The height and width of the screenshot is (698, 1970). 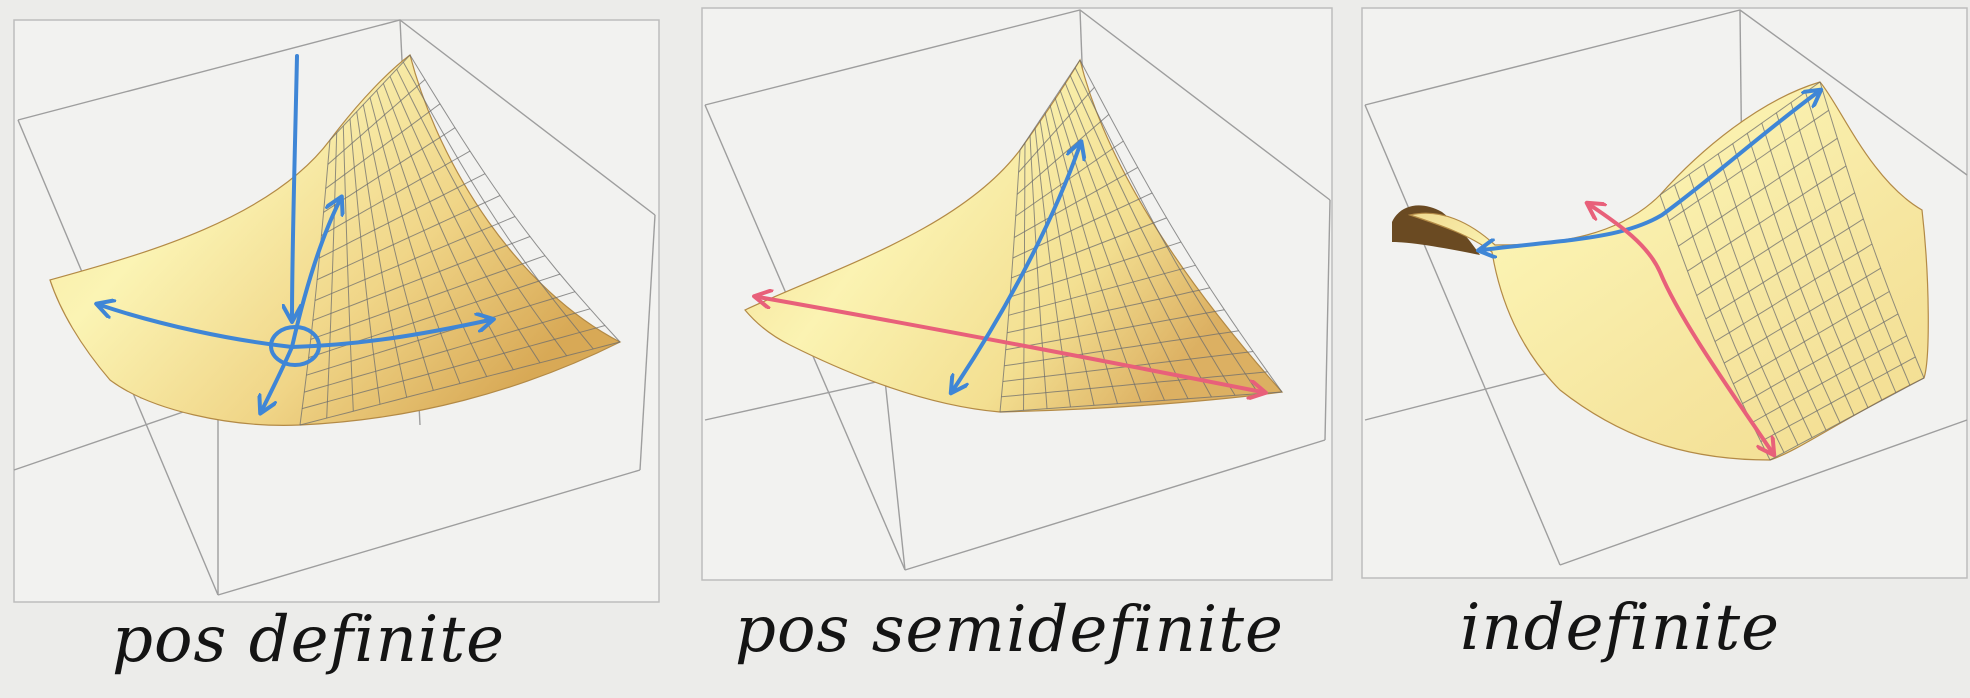 What do you see at coordinates (295, 346) in the screenshot?
I see `minimum-point-circle-icon` at bounding box center [295, 346].